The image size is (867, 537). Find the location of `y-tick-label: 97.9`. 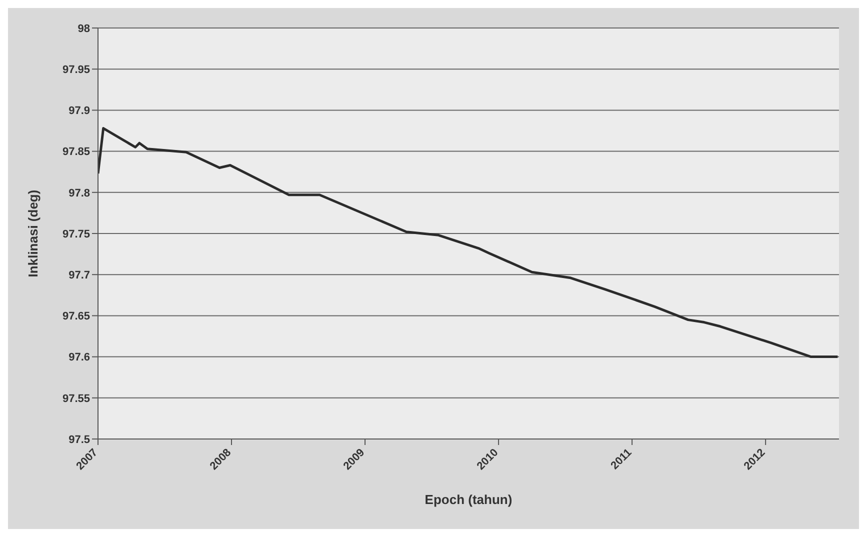

y-tick-label: 97.9 is located at coordinates (79, 111).